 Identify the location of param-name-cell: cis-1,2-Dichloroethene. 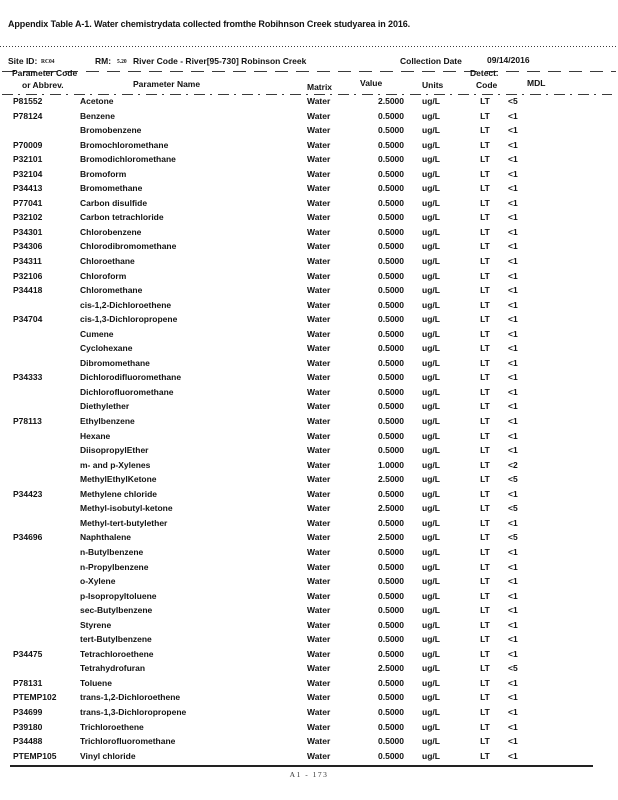
(126, 304).